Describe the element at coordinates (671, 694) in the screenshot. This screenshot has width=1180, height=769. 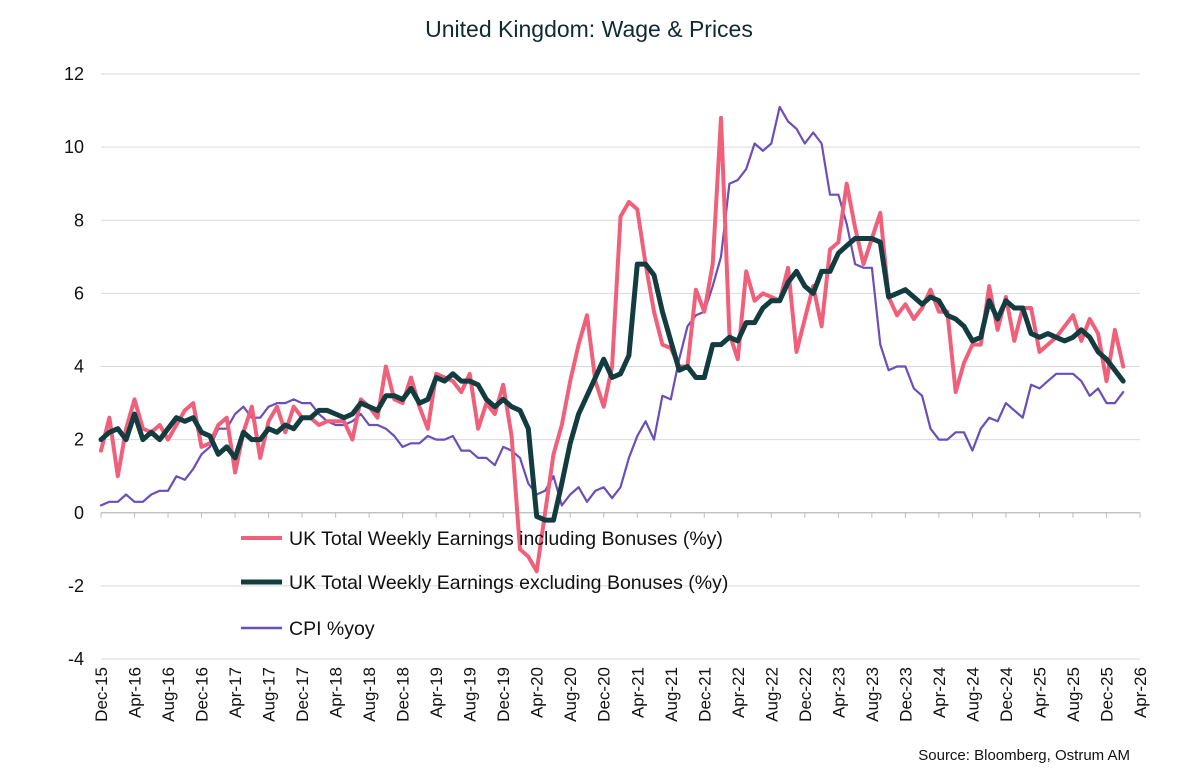
I see `x-tick-label: Aug-21` at that location.